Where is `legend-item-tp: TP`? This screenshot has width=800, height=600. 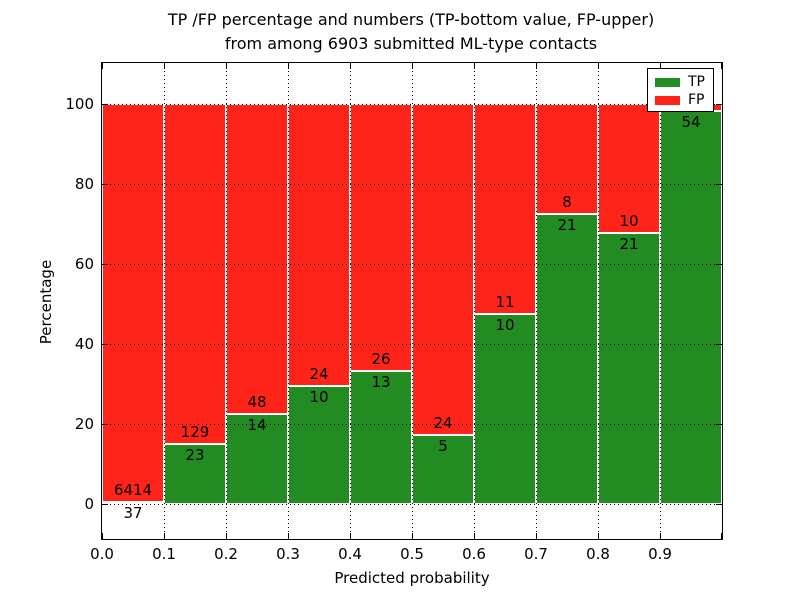 legend-item-tp: TP is located at coordinates (684, 82).